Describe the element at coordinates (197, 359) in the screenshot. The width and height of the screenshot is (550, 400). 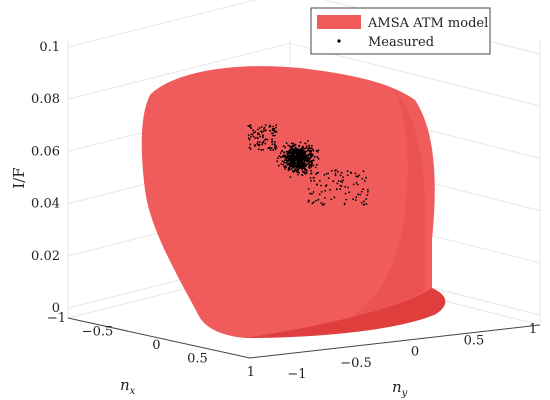
I see `x-tick-label: 0.5` at that location.